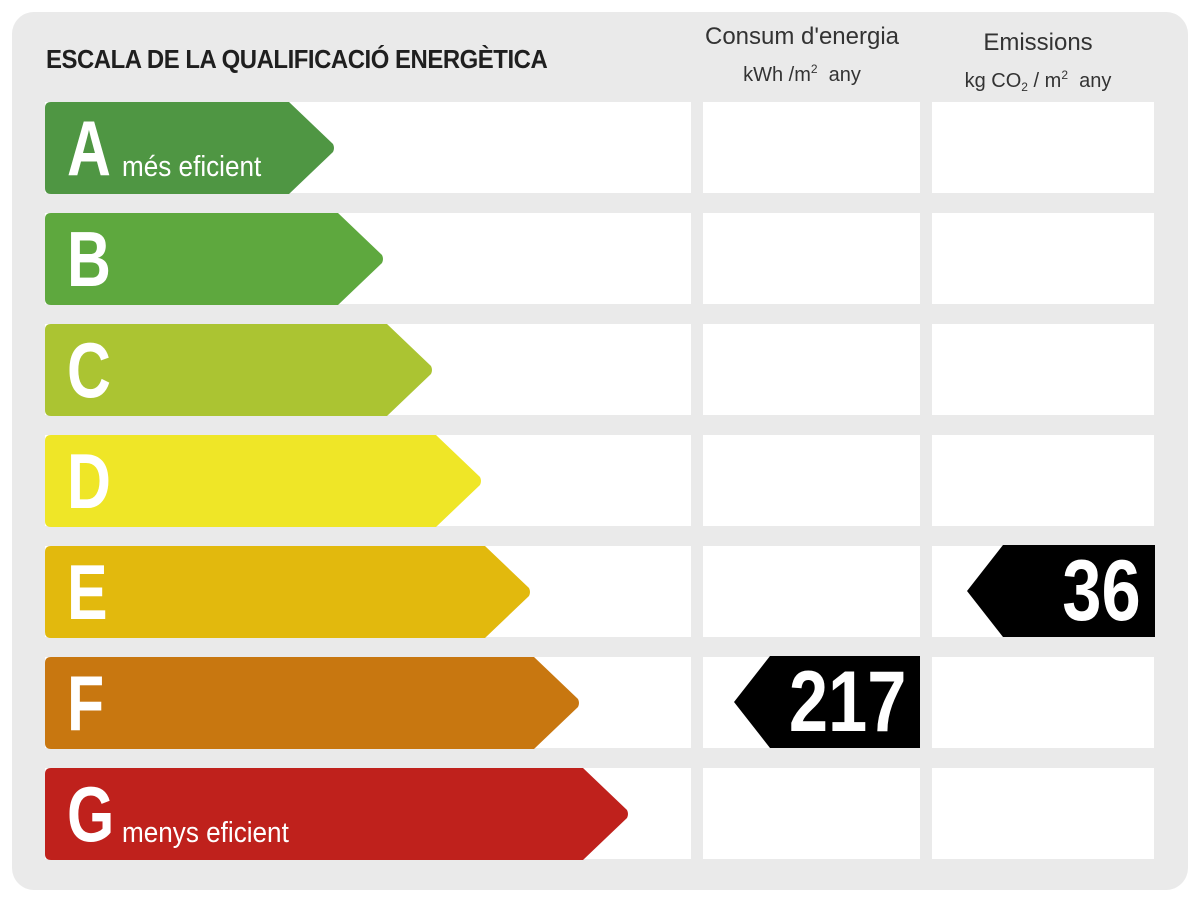  What do you see at coordinates (91, 814) in the screenshot?
I see `rating-letter: G` at bounding box center [91, 814].